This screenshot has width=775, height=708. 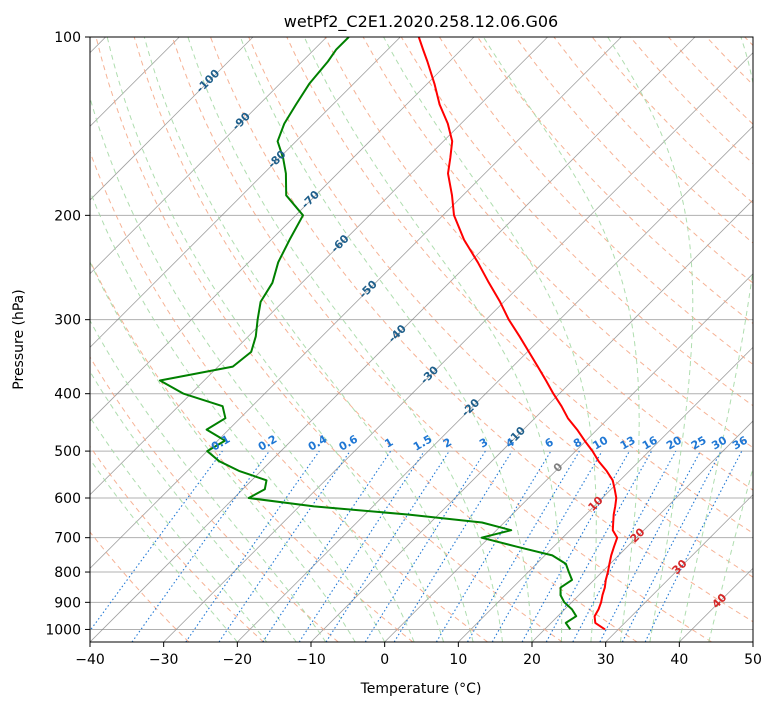 I want to click on mixing-ratio-label: 0.2, so click(x=267, y=443).